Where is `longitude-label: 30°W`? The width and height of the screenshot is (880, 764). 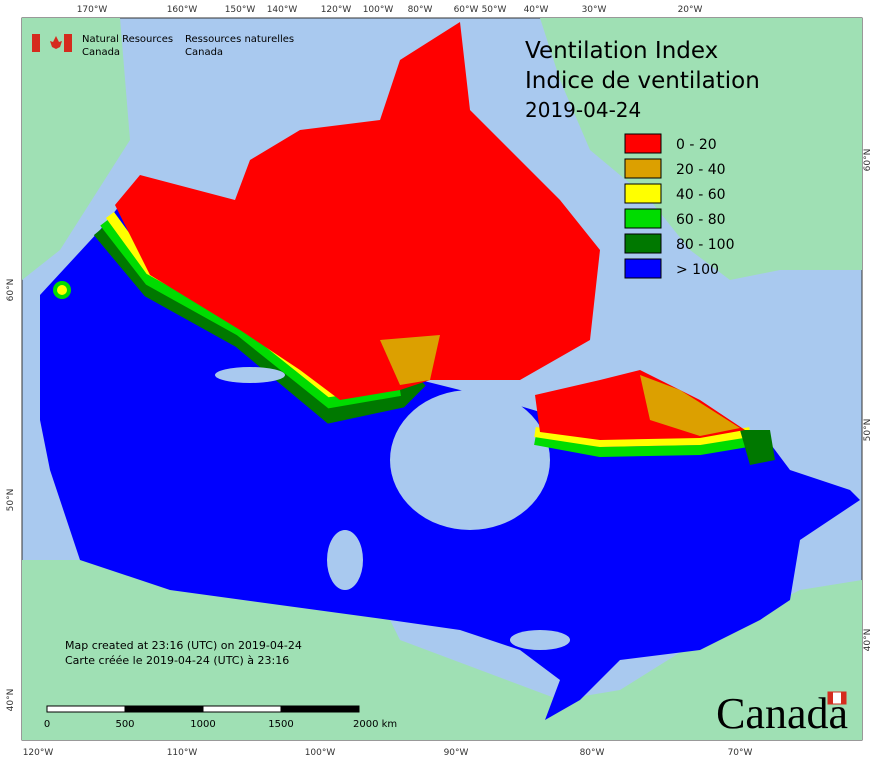
longitude-label: 30°W is located at coordinates (594, 10).